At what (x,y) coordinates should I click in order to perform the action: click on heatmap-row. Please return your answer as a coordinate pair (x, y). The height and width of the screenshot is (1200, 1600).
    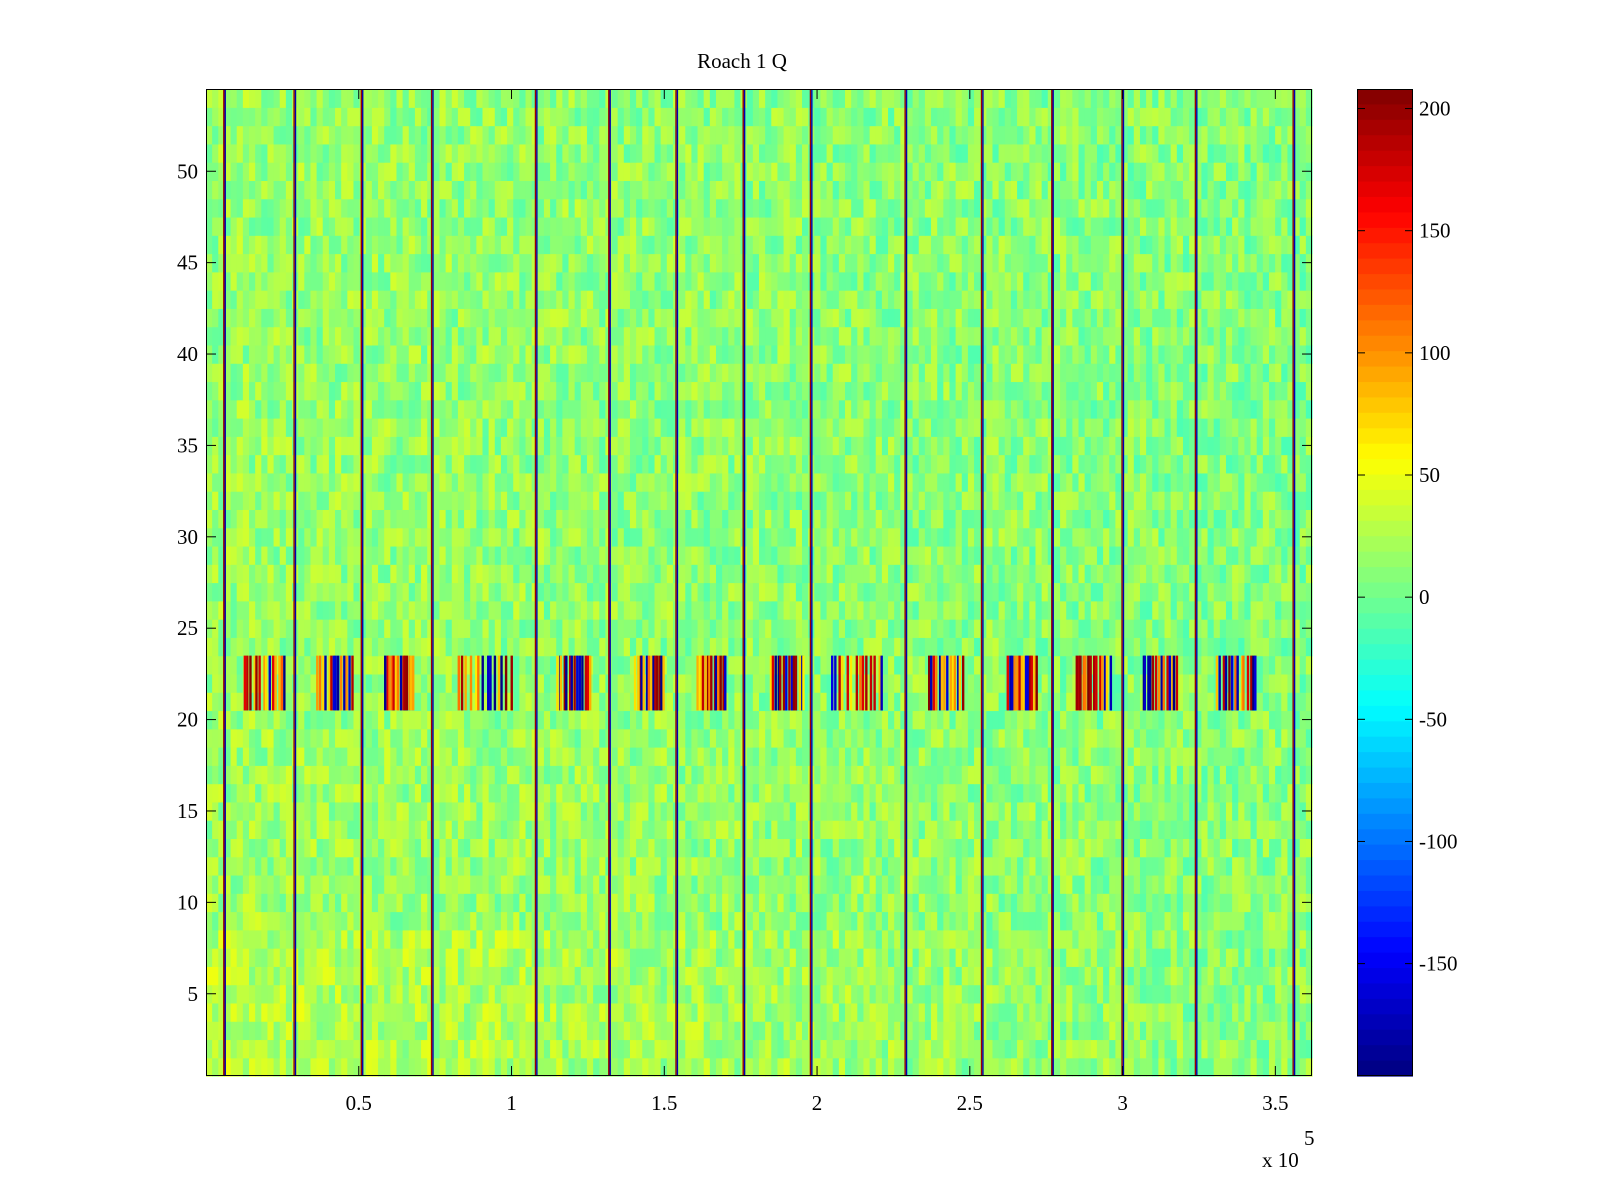
    Looking at the image, I should click on (759, 775).